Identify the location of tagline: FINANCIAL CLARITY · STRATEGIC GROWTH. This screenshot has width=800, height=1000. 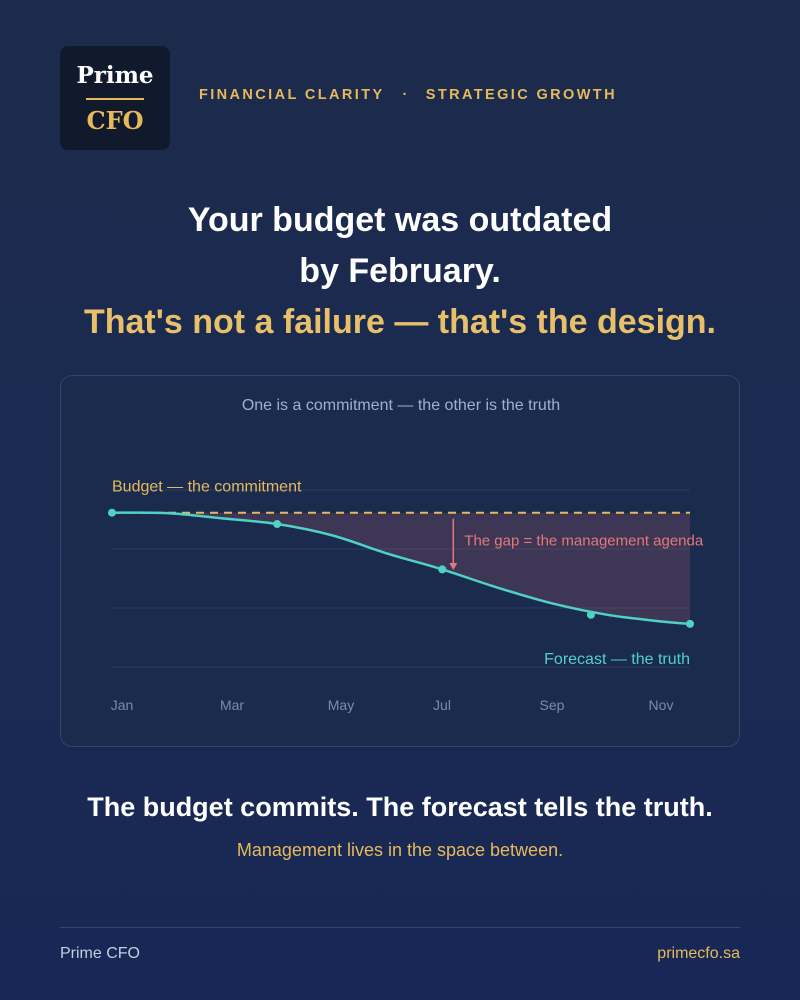
(408, 95).